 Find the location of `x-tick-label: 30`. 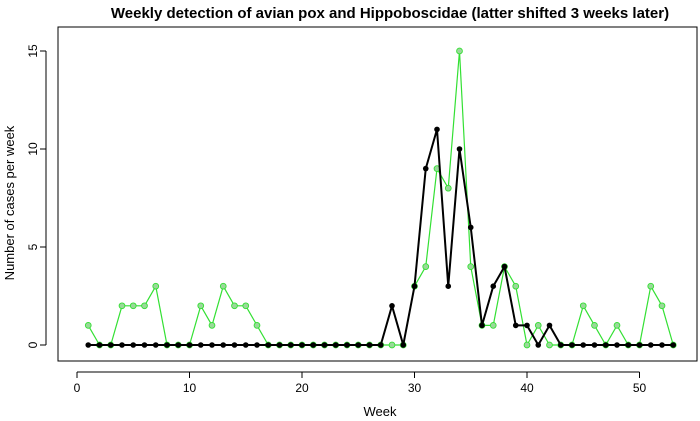

x-tick-label: 30 is located at coordinates (415, 388).